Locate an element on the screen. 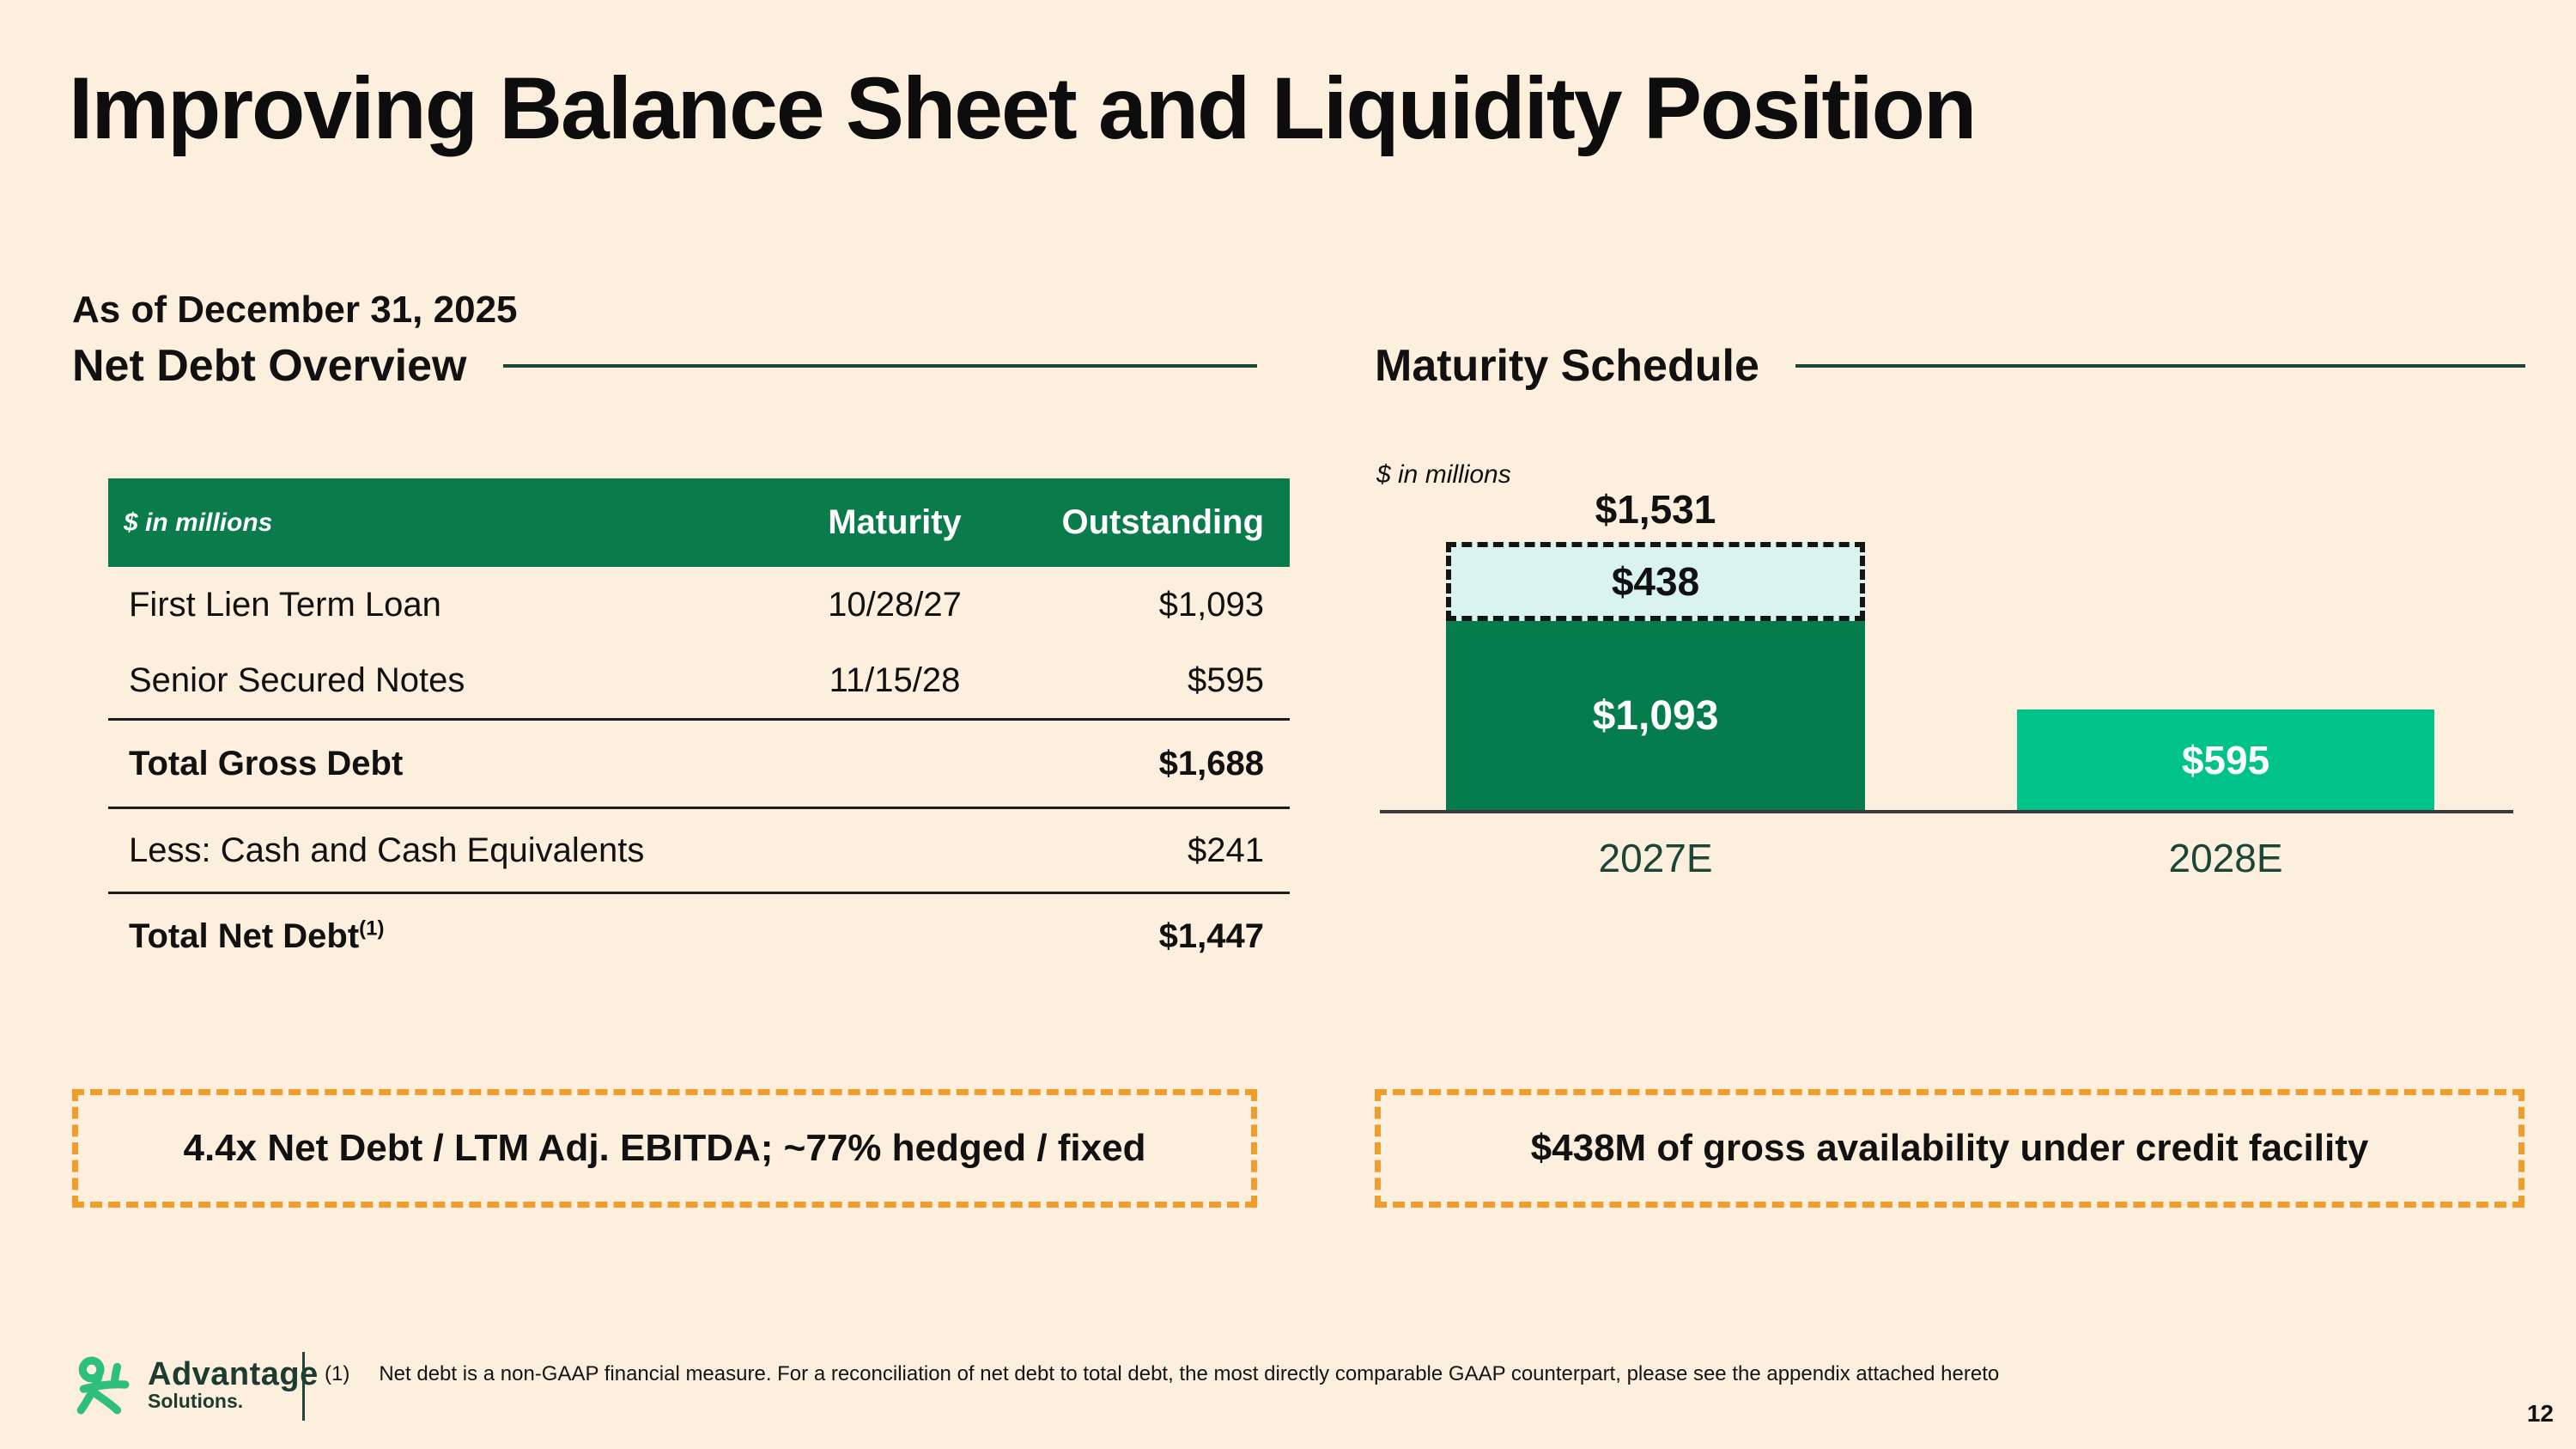  table-row: Senior Secured Notes 11/15/28 $595 is located at coordinates (699, 680).